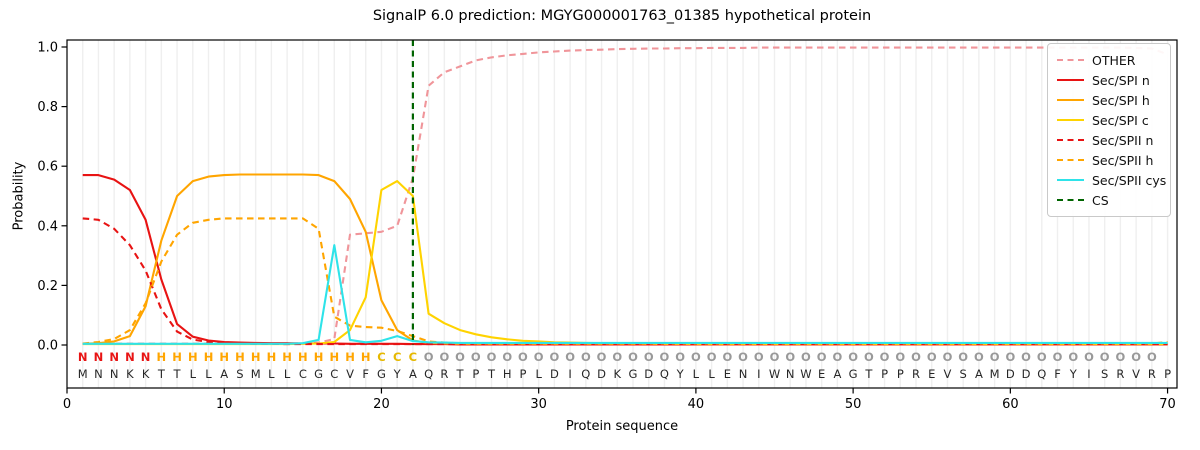  Describe the element at coordinates (1010, 404) in the screenshot. I see `x-tick-label: 60` at that location.